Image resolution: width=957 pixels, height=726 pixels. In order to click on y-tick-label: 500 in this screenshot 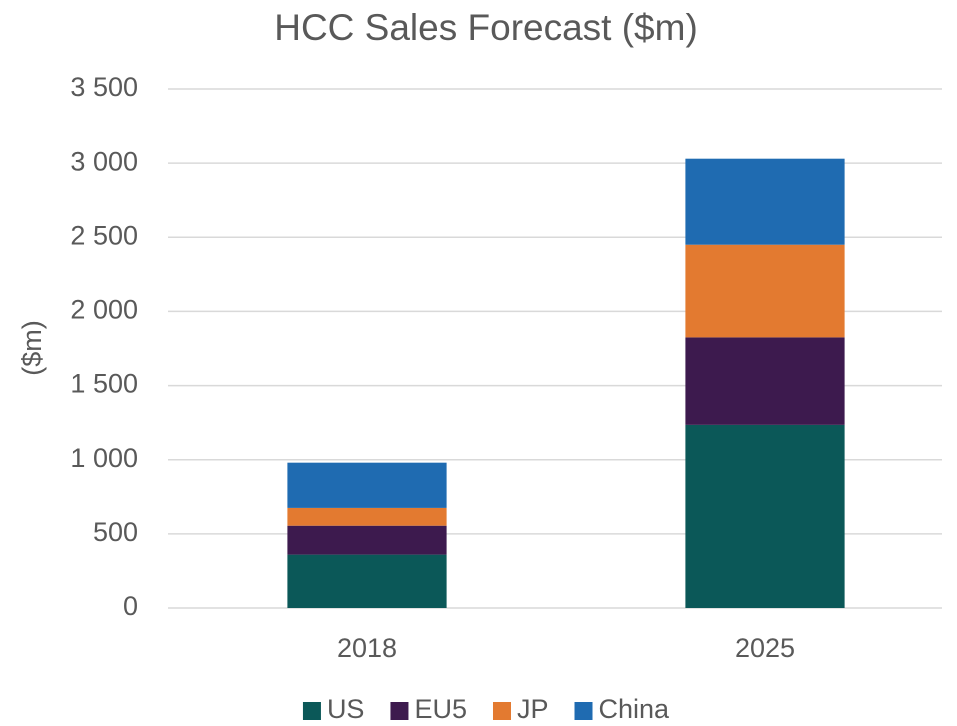, I will do `click(115, 532)`.